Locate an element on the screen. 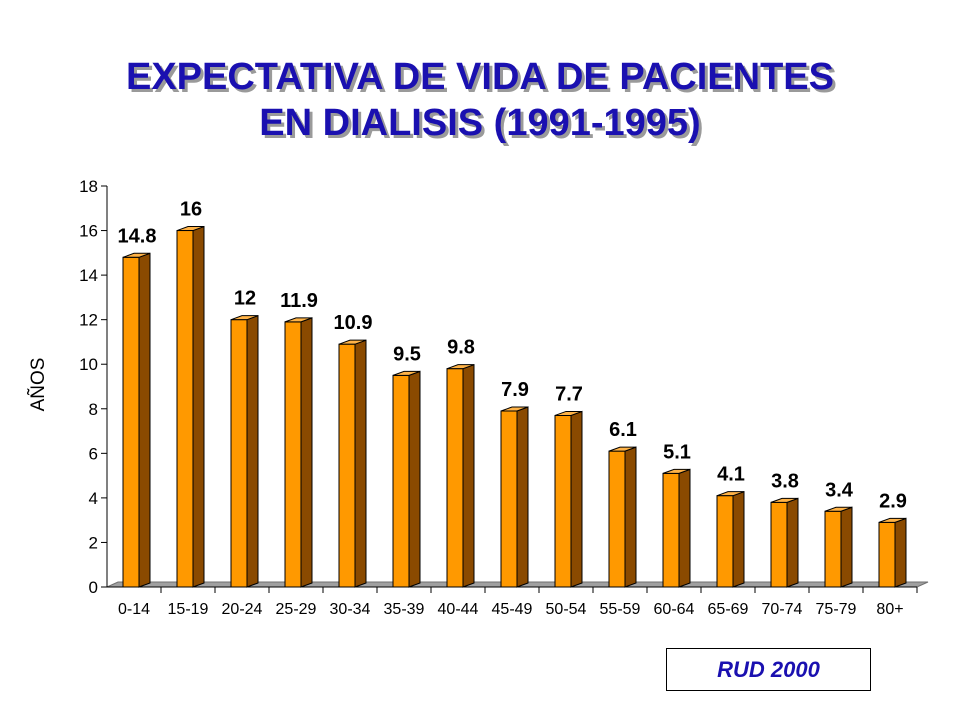 This screenshot has width=960, height=720. bar-data-label: 9.5 is located at coordinates (407, 354).